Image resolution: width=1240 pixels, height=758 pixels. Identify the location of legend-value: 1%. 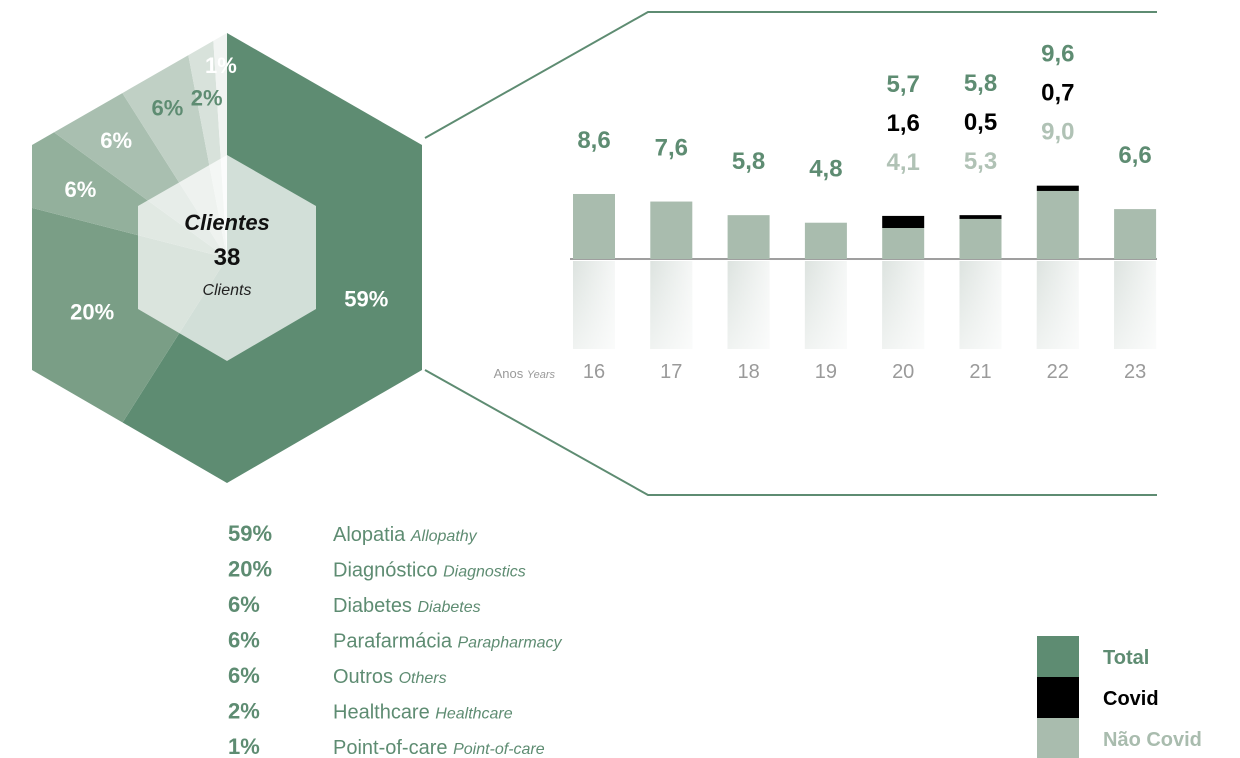
(244, 746).